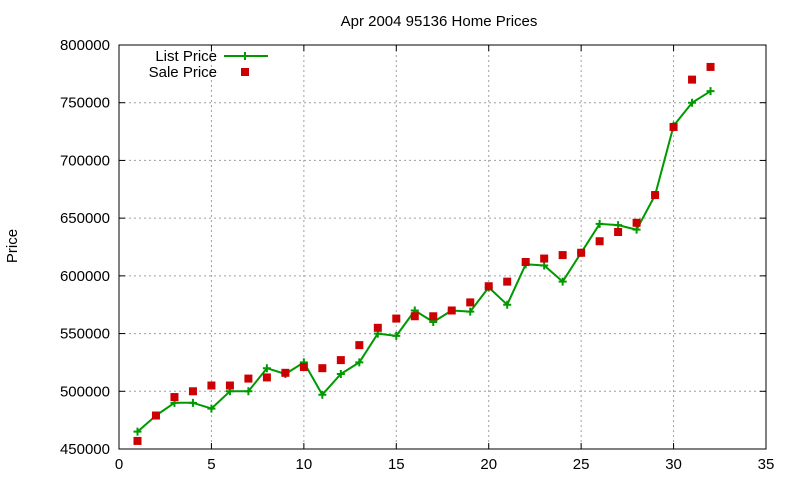 This screenshot has width=800, height=480. Describe the element at coordinates (439, 21) in the screenshot. I see `chart-title: Apr 2004 95136 Home Prices` at that location.